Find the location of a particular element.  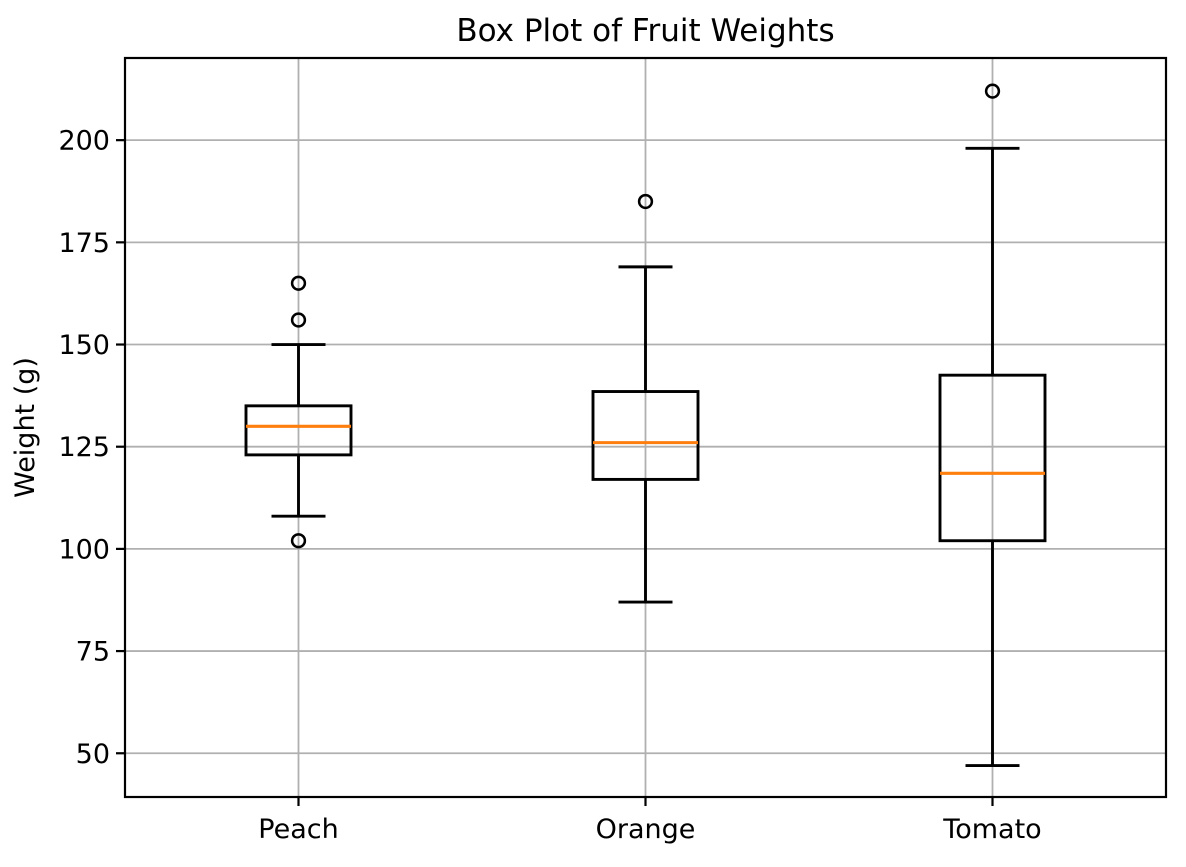

box-orange is located at coordinates (645, 435).